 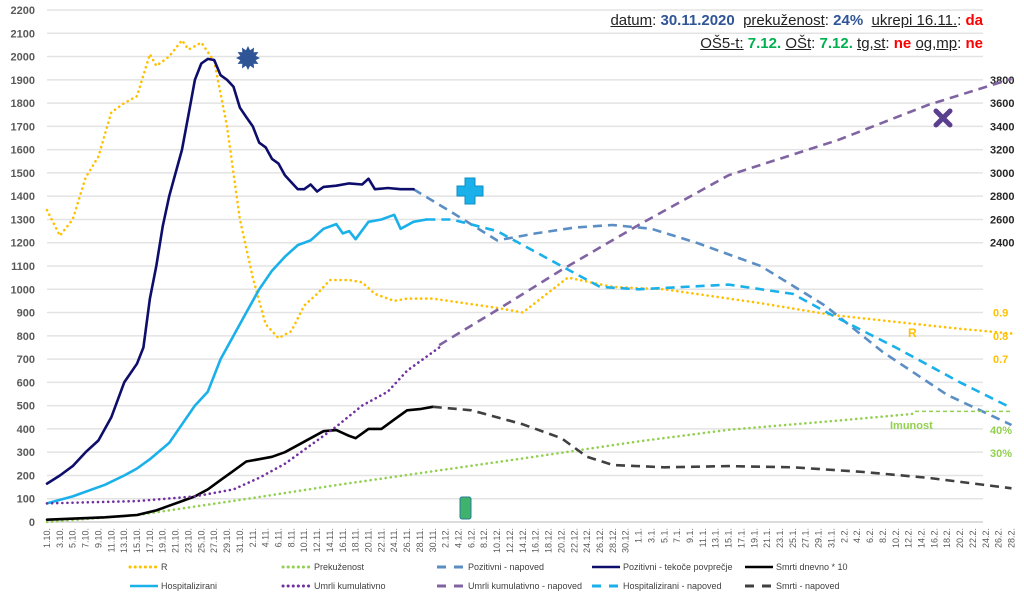 What do you see at coordinates (23, 220) in the screenshot?
I see `y-tick-label: 1300` at bounding box center [23, 220].